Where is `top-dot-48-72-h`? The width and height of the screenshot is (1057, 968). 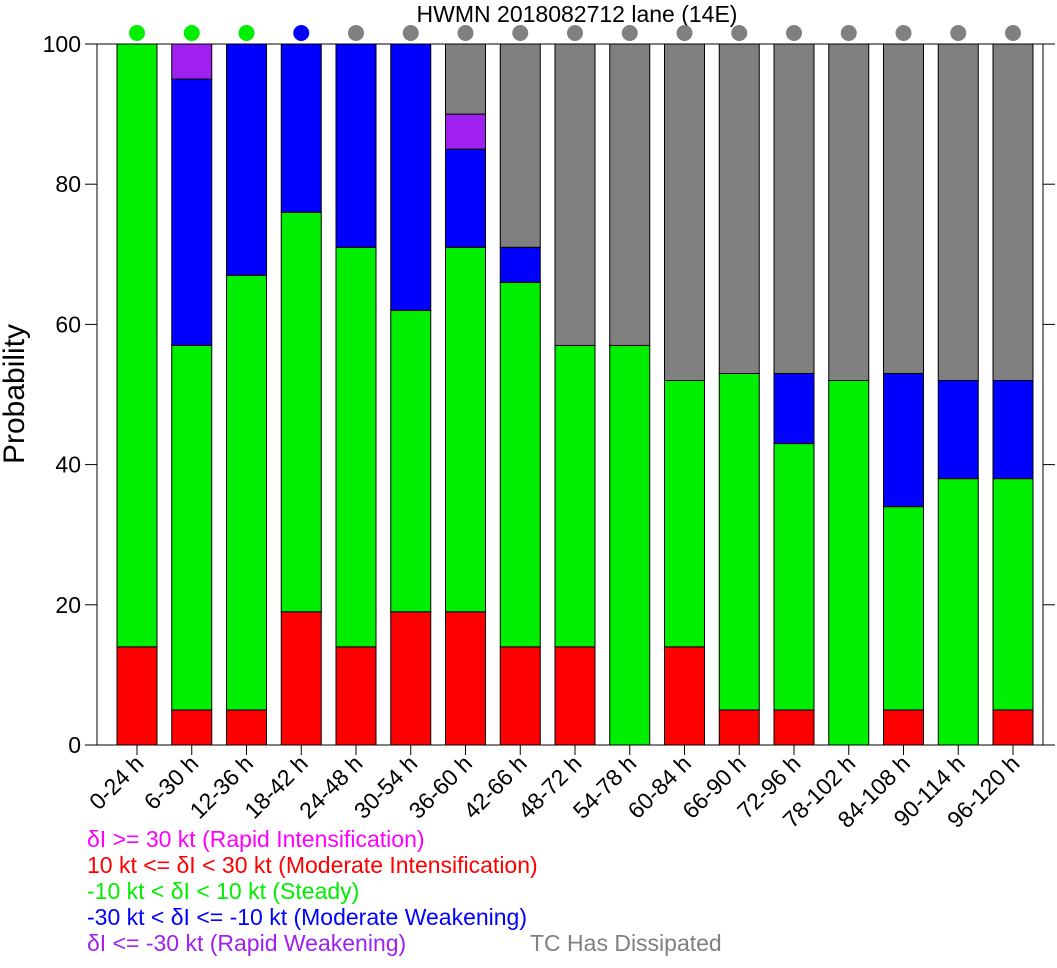 top-dot-48-72-h is located at coordinates (575, 33).